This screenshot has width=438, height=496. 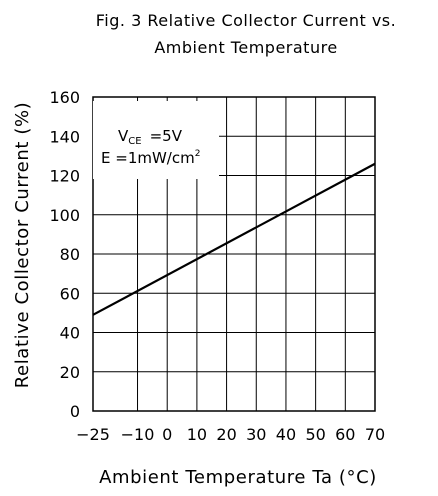 What do you see at coordinates (64, 176) in the screenshot?
I see `y-tick-label: 120` at bounding box center [64, 176].